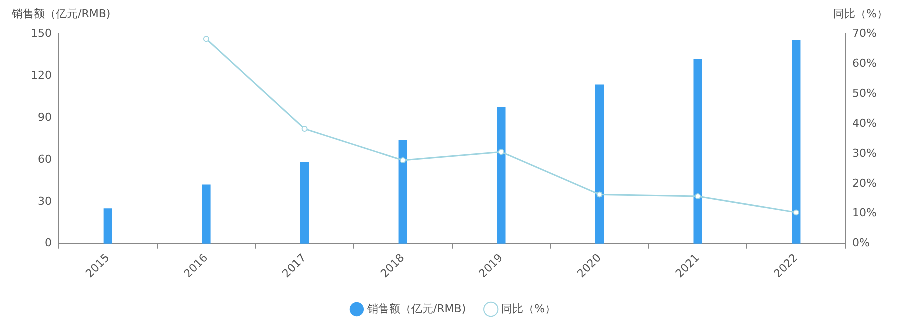  Describe the element at coordinates (865, 63) in the screenshot. I see `y2-tick-label: 60%` at that location.